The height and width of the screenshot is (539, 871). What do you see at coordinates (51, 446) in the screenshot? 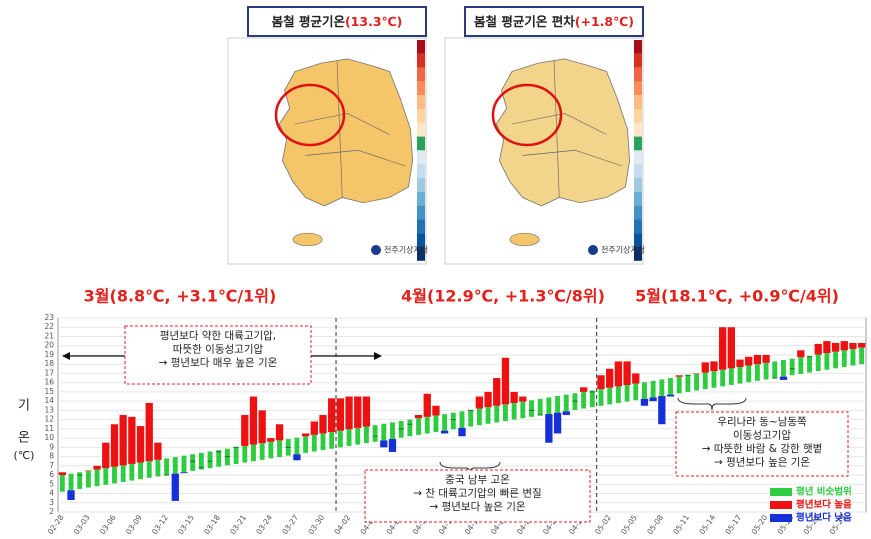
I see `y-tick-label: 9` at bounding box center [51, 446].